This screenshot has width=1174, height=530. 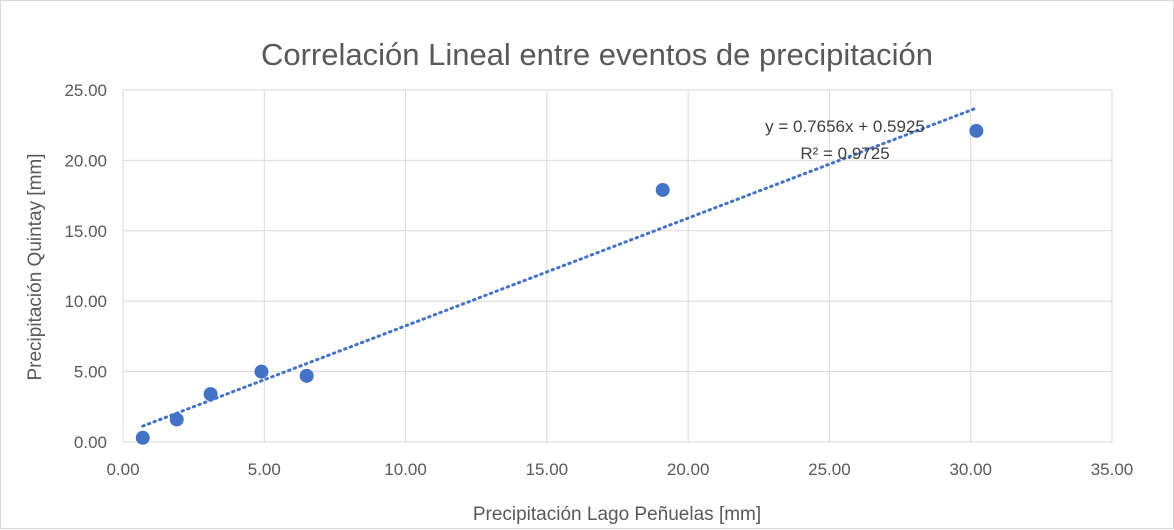 I want to click on x-tick-label: 15.00, so click(x=547, y=469).